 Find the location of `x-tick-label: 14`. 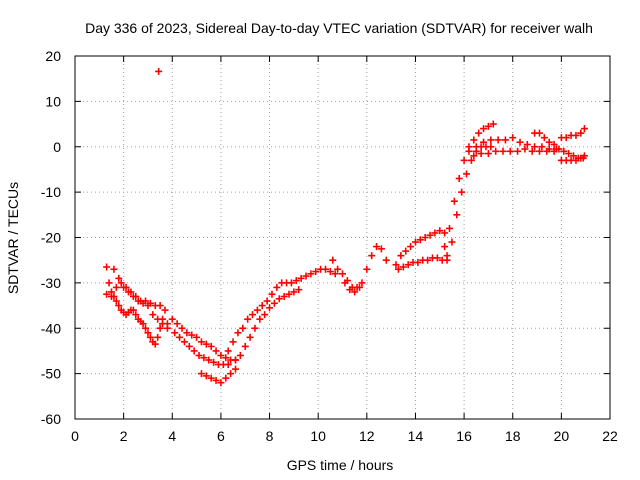

x-tick-label: 14 is located at coordinates (416, 436).